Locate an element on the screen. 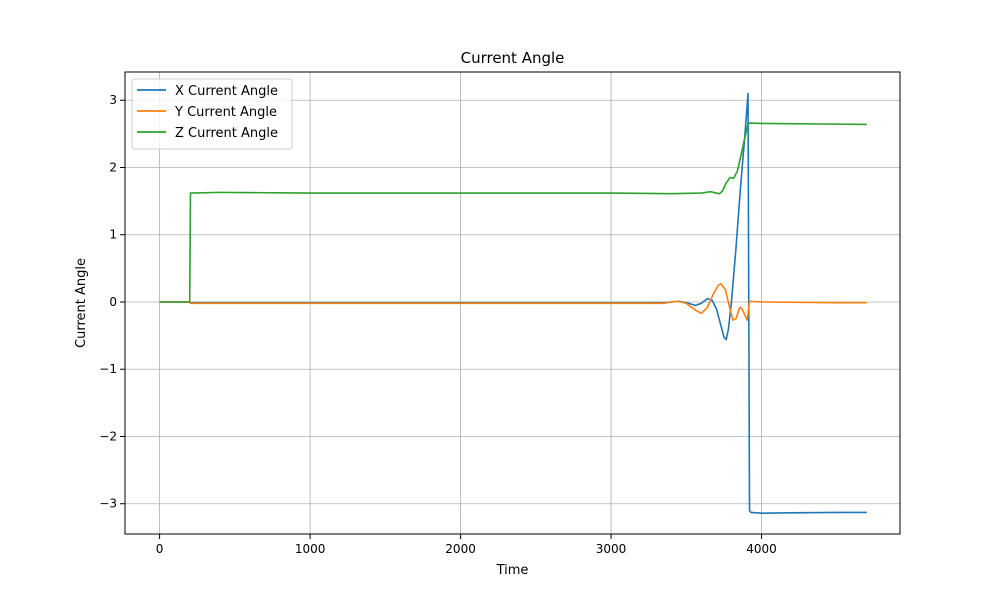 Image resolution: width=1000 pixels, height=600 pixels. y-tick-label: 0 is located at coordinates (113, 302).